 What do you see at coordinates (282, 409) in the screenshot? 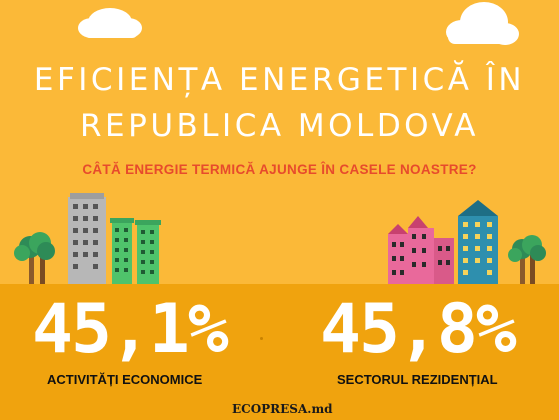
I see `source-credit: ECOPRESA.md` at bounding box center [282, 409].